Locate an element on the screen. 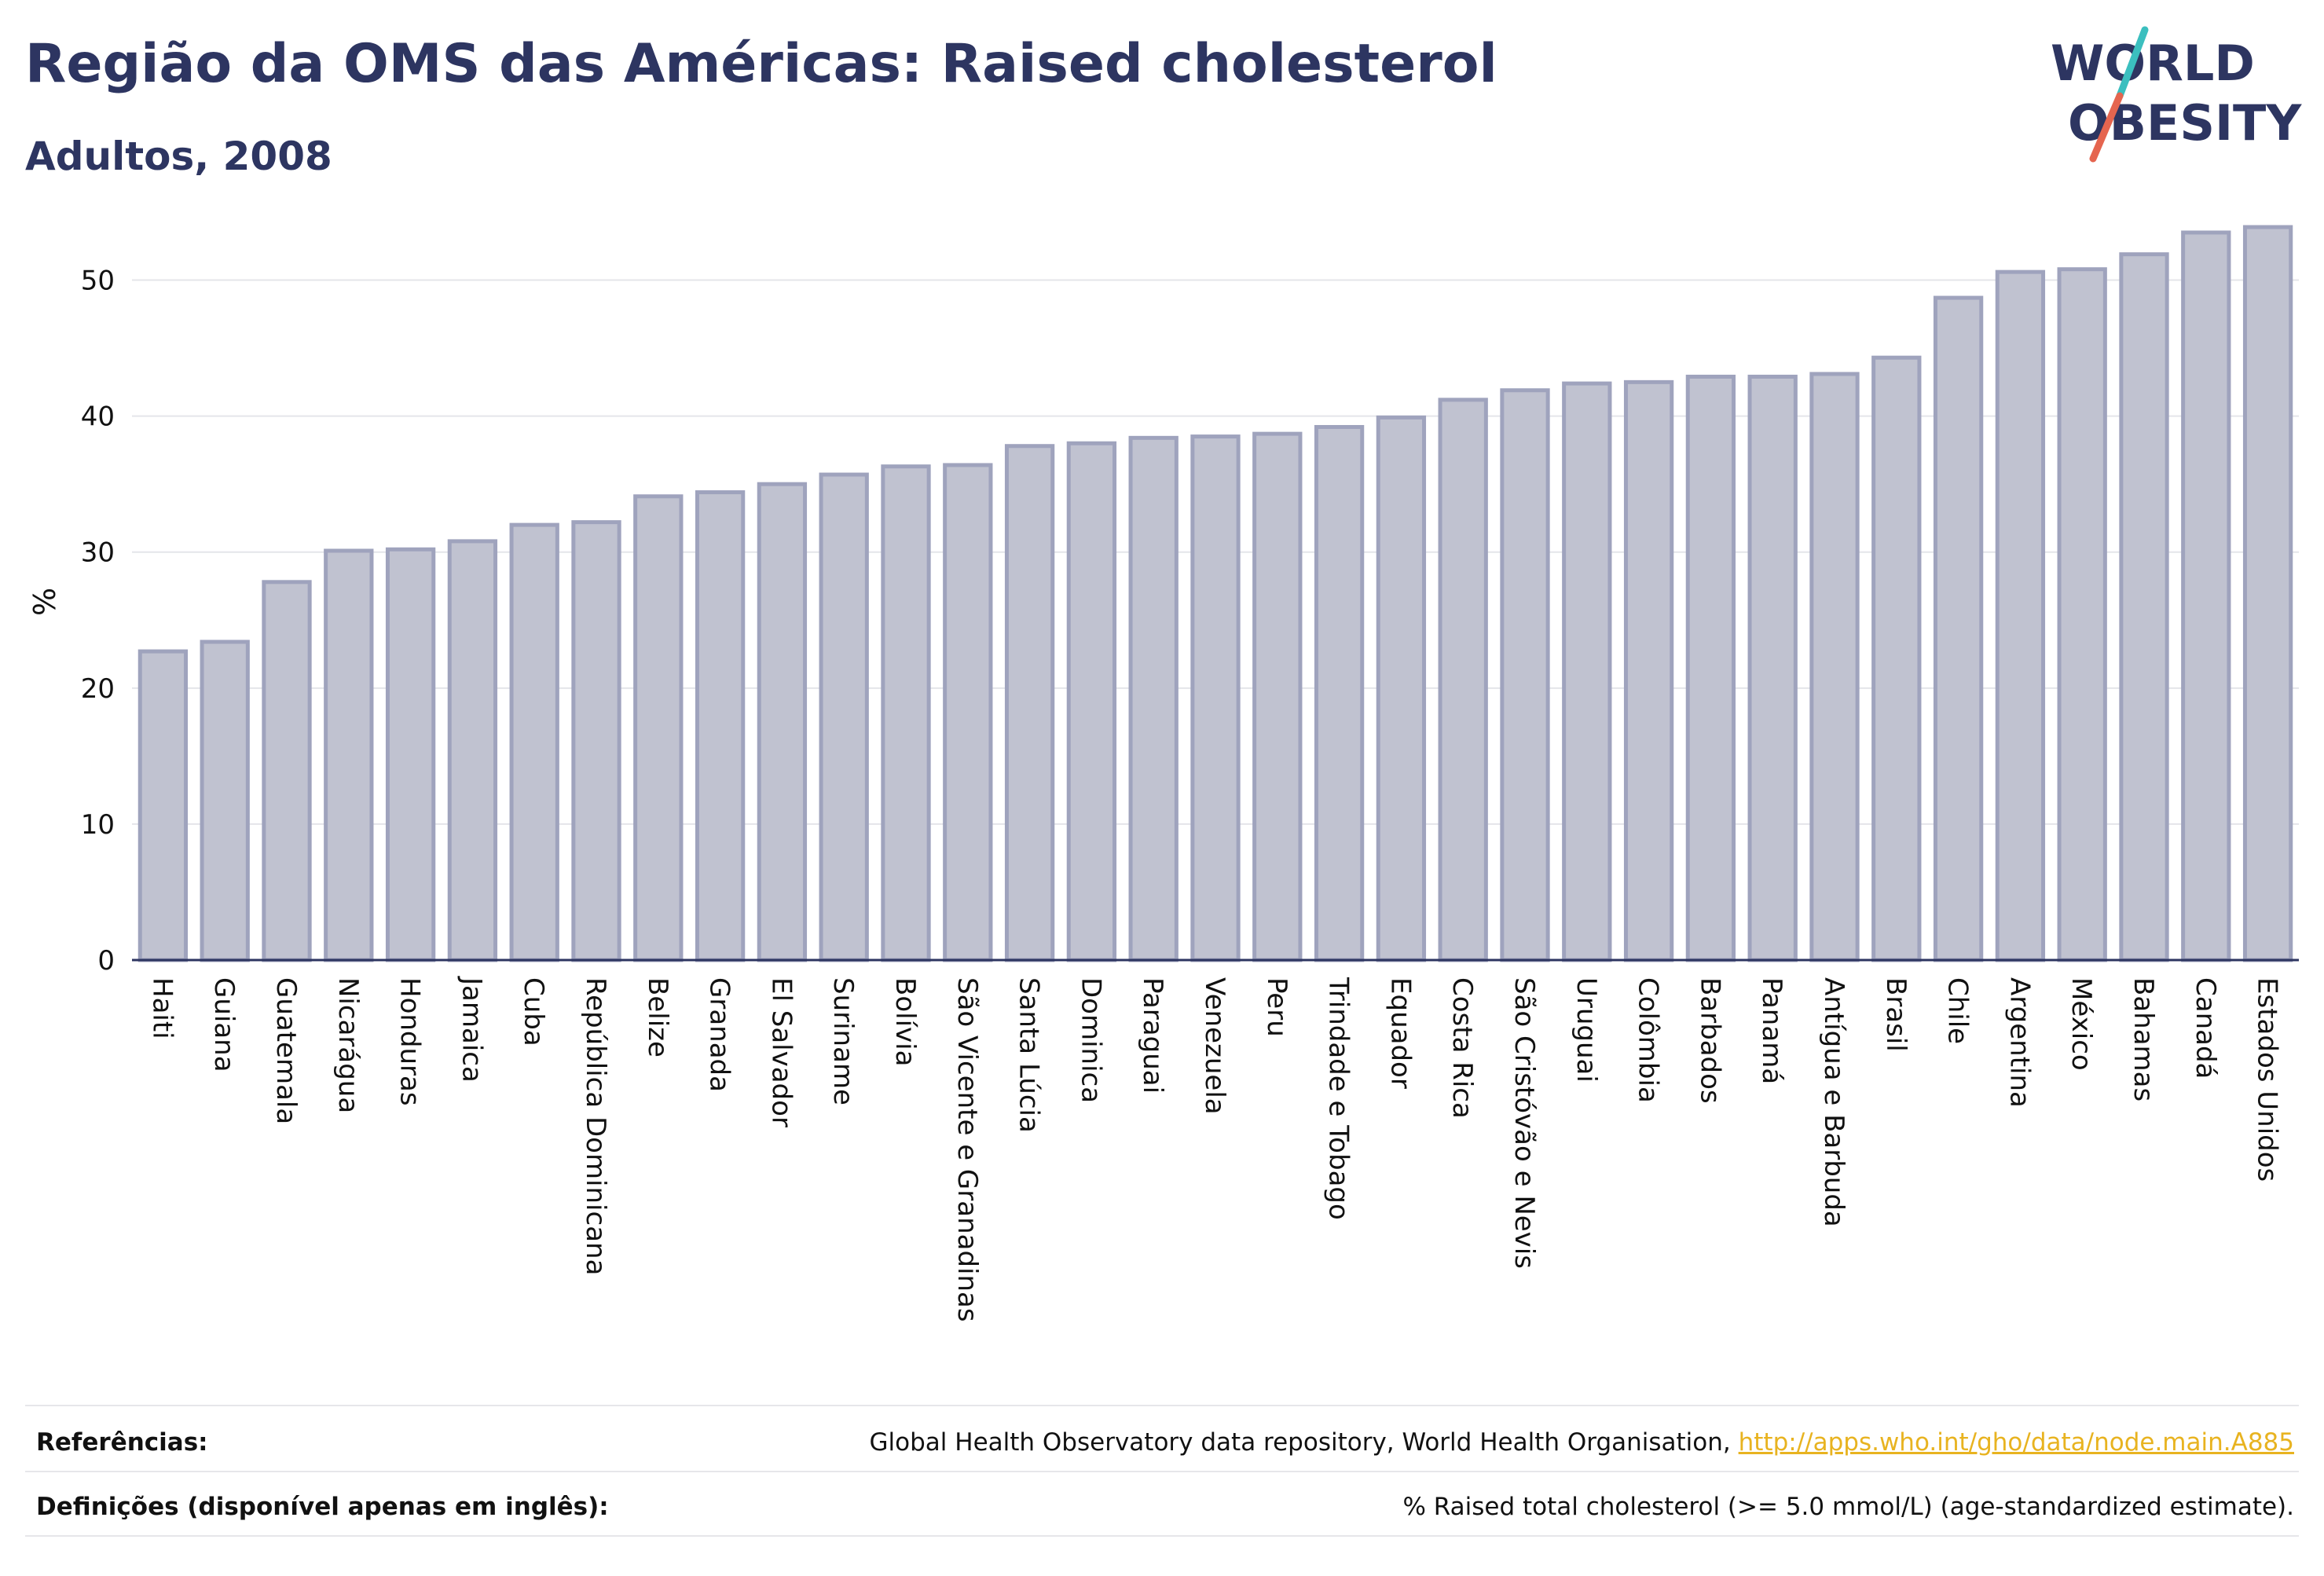 The image size is (2324, 1576). world-obesity-logo: WORLD OBESITY is located at coordinates (2176, 94).